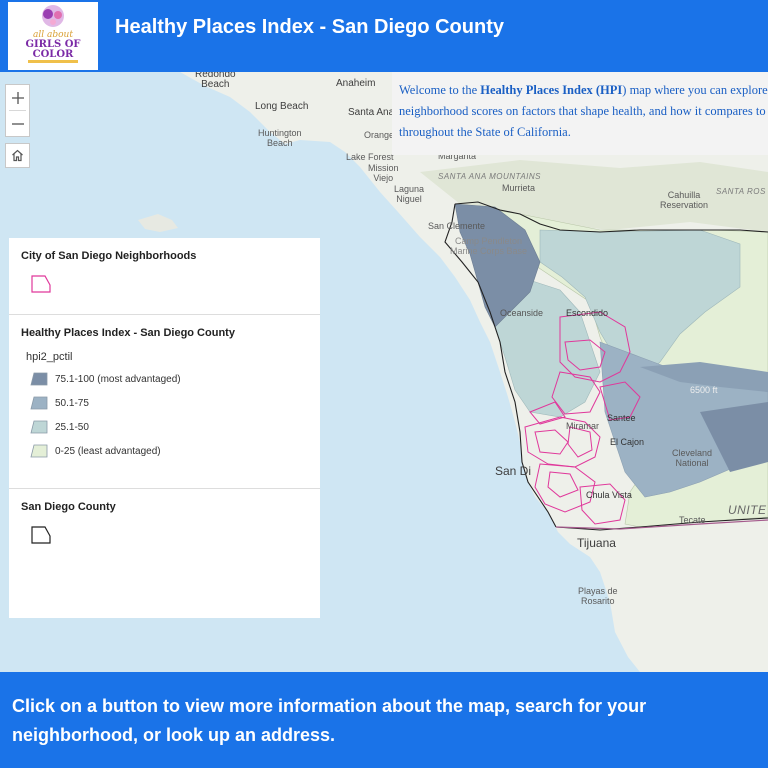 The height and width of the screenshot is (768, 768). I want to click on welcome-line-3: throughout the State of California., so click(485, 132).